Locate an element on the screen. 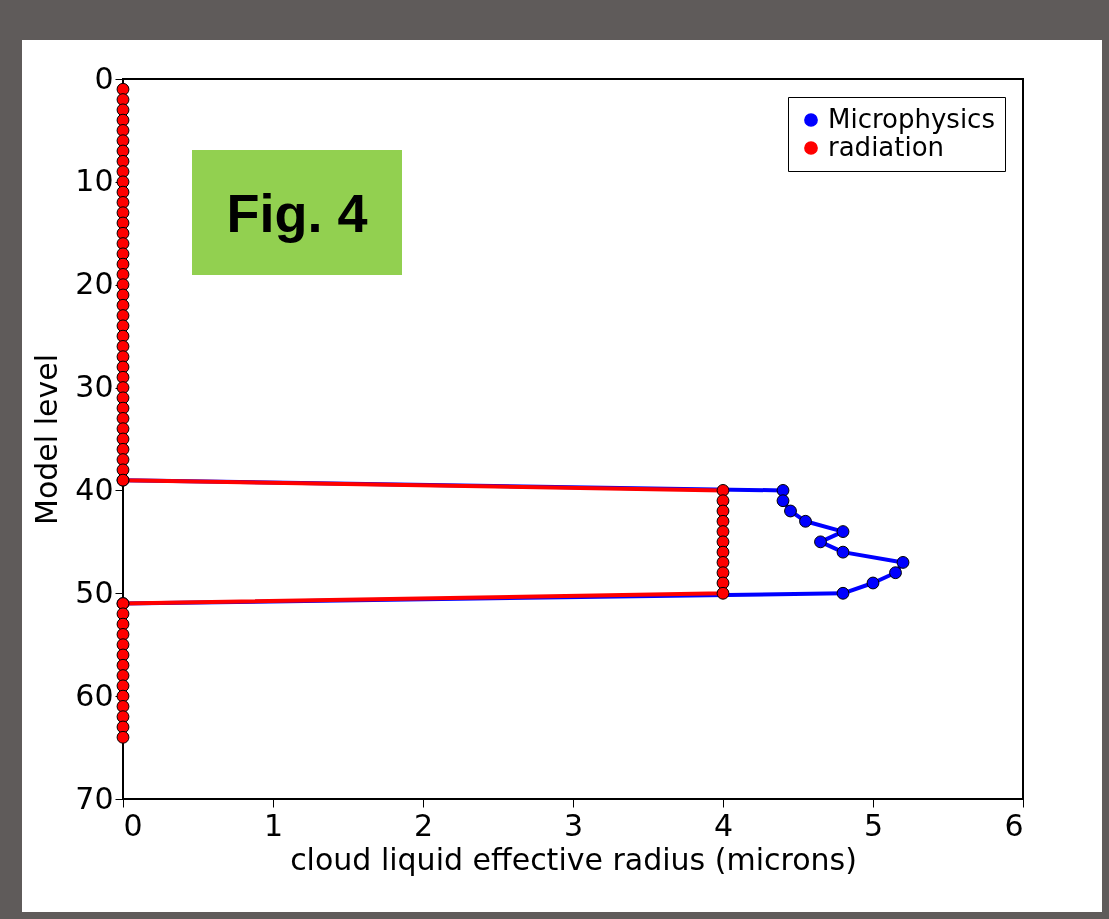 This screenshot has width=1109, height=919. y-tick-label: 70 is located at coordinates (94, 798).